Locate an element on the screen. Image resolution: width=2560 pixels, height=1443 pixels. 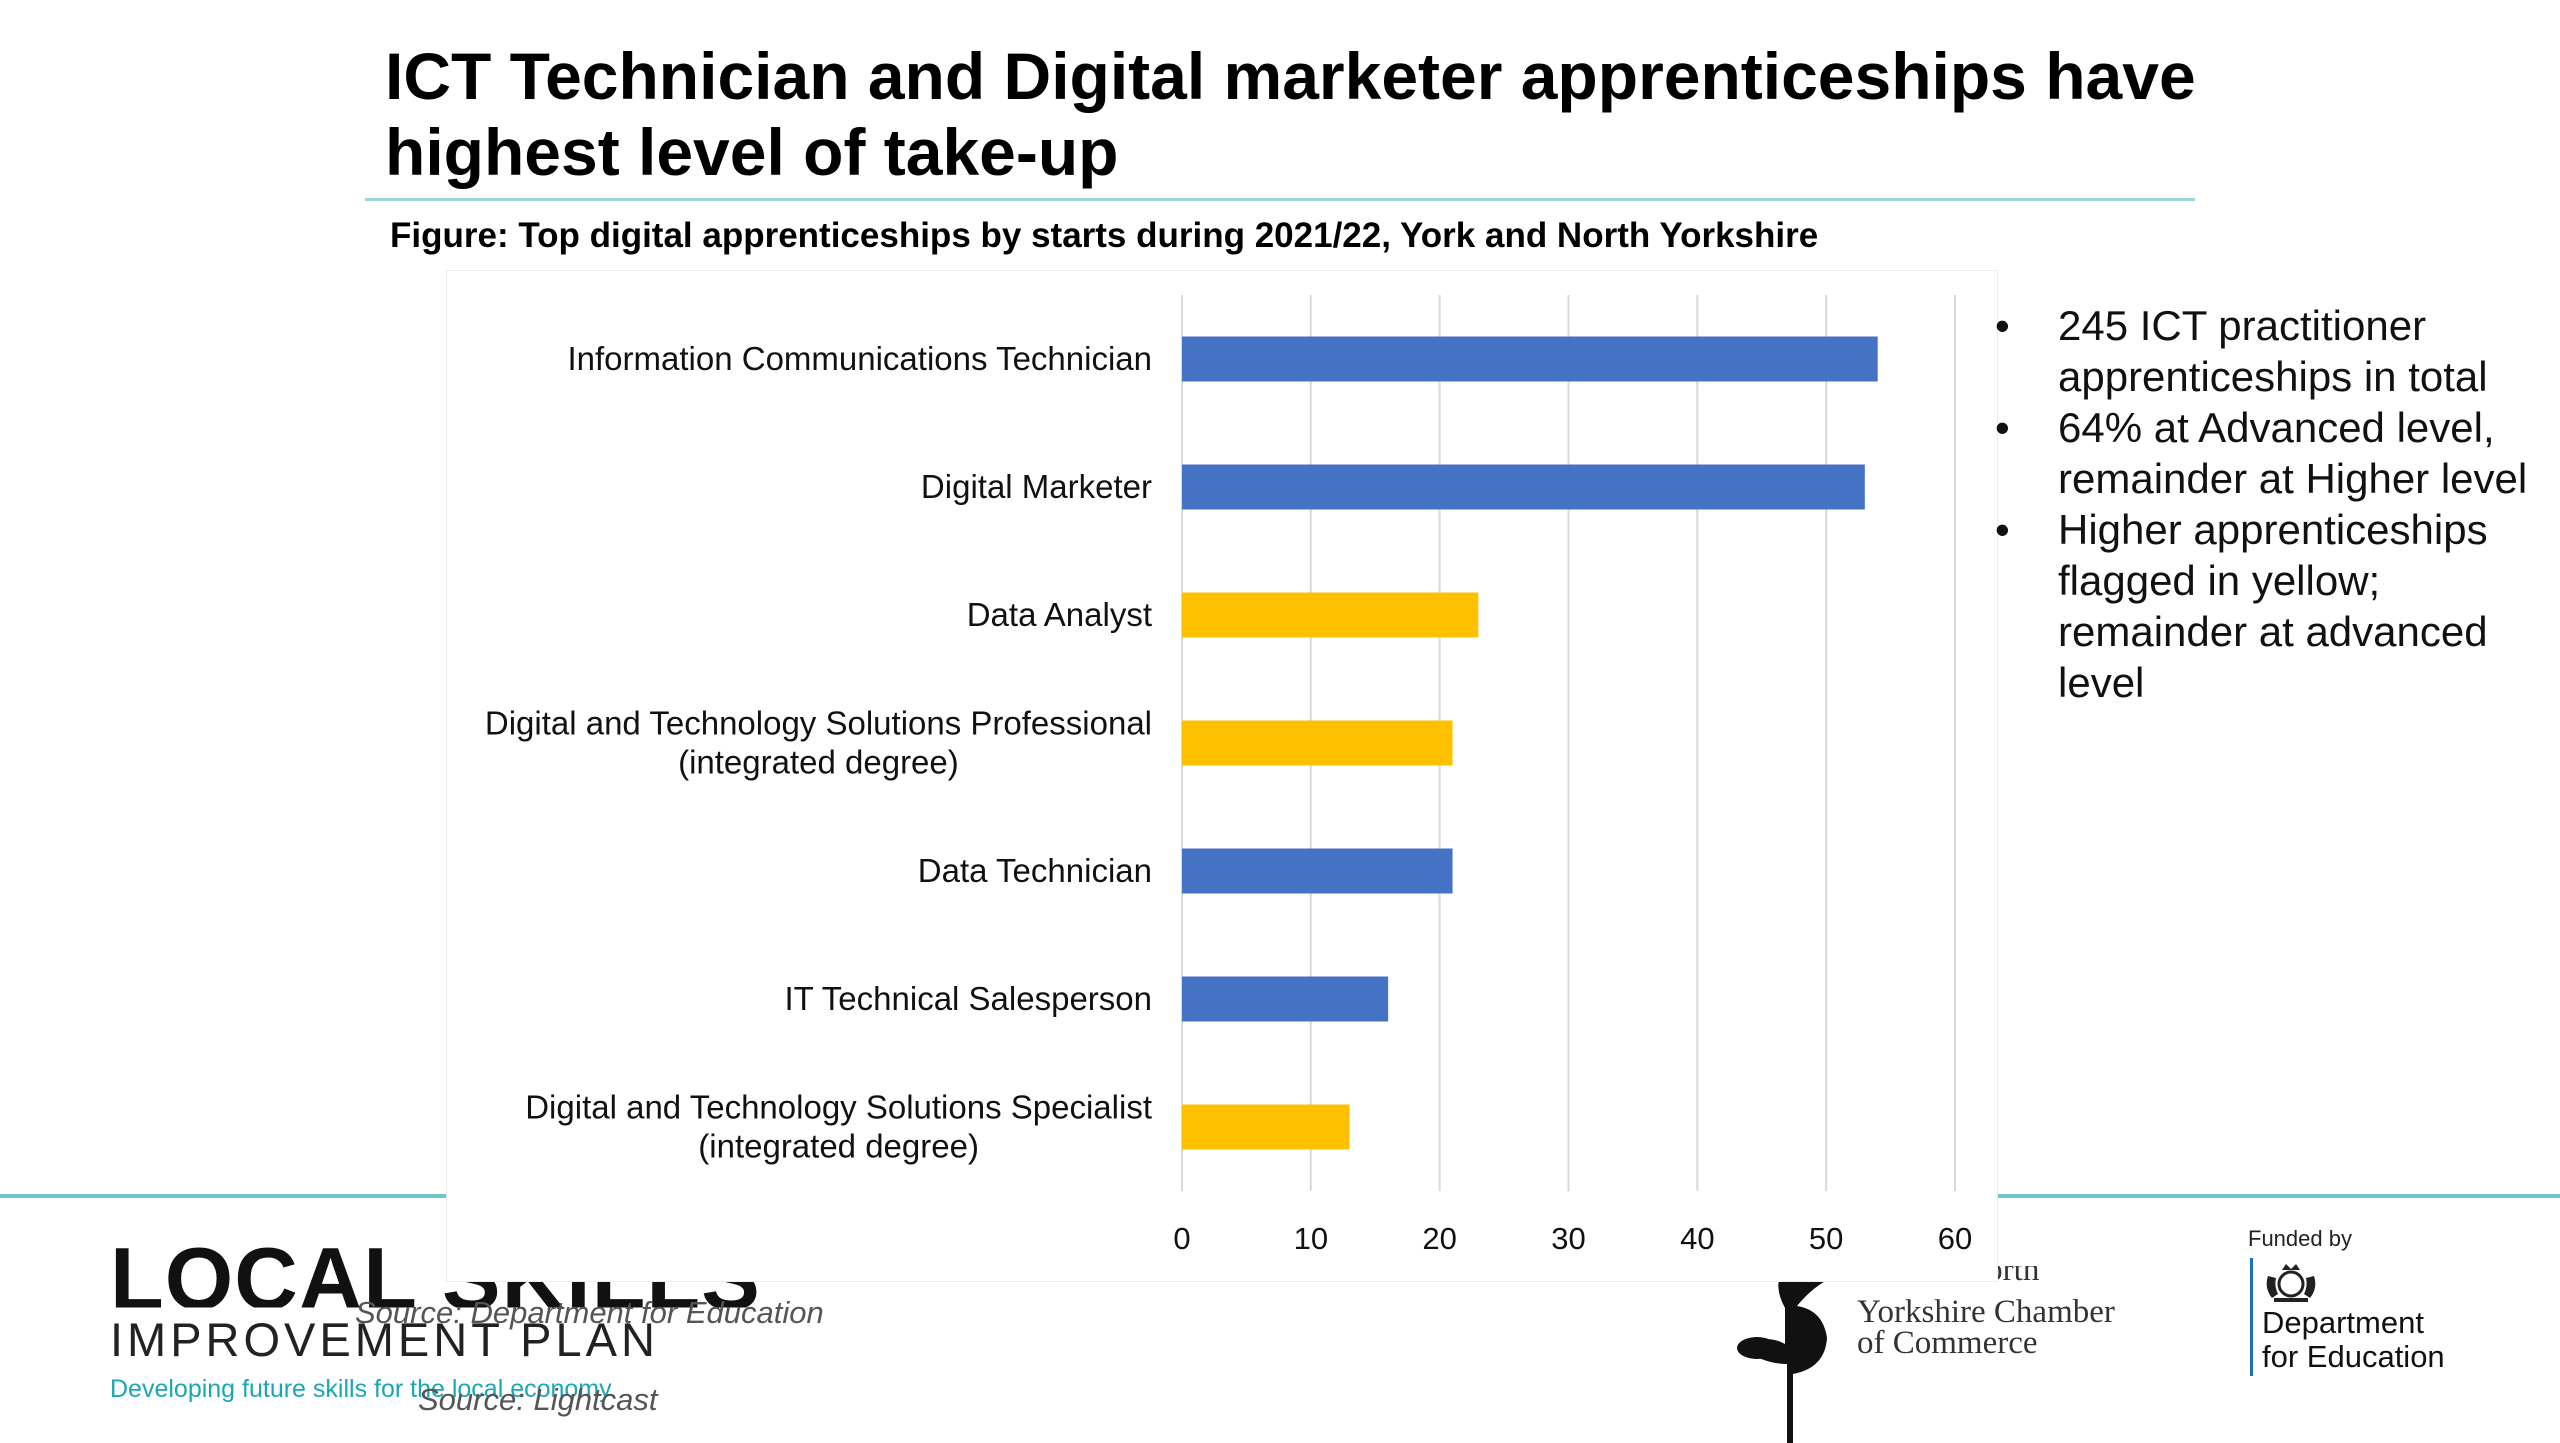
x-tick-label: 10 is located at coordinates (1311, 1238).